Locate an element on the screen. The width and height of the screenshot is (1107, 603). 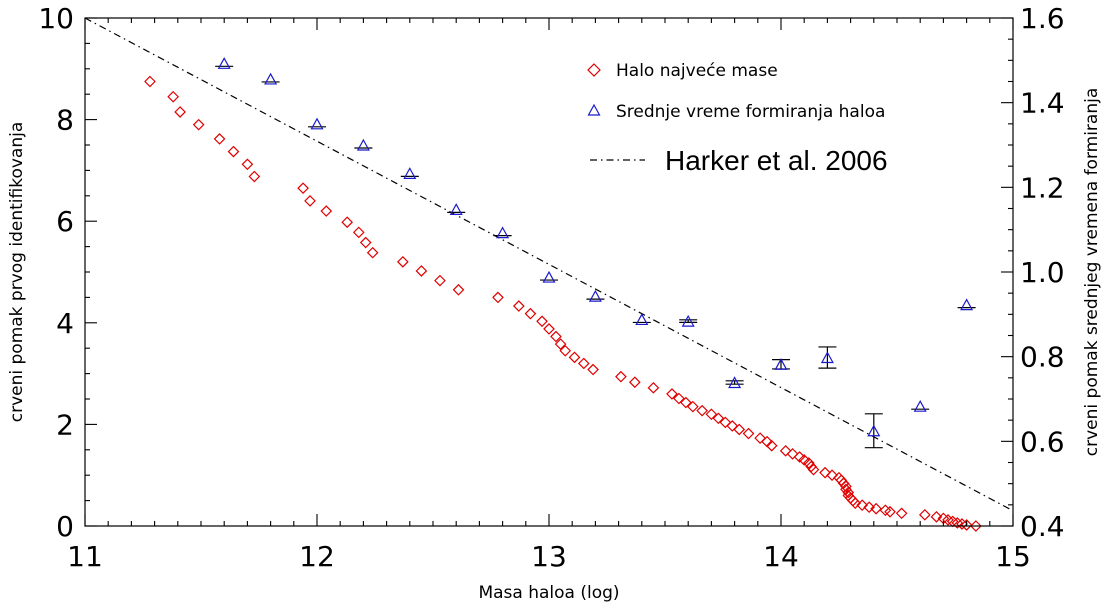
legend-label-formation: Srednje vreme formiranja haloa is located at coordinates (750, 112).